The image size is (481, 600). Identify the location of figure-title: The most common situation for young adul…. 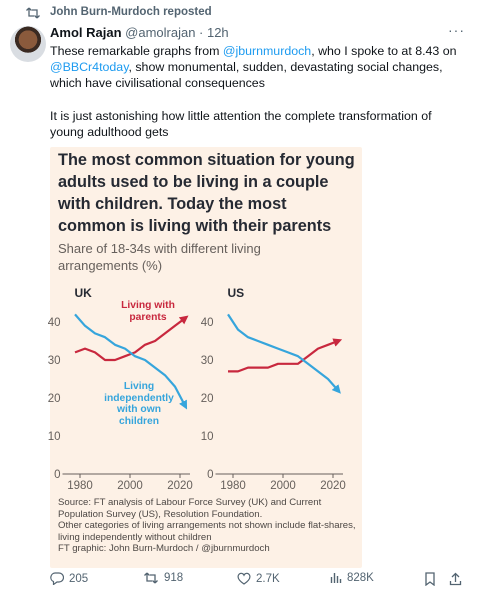
(206, 193).